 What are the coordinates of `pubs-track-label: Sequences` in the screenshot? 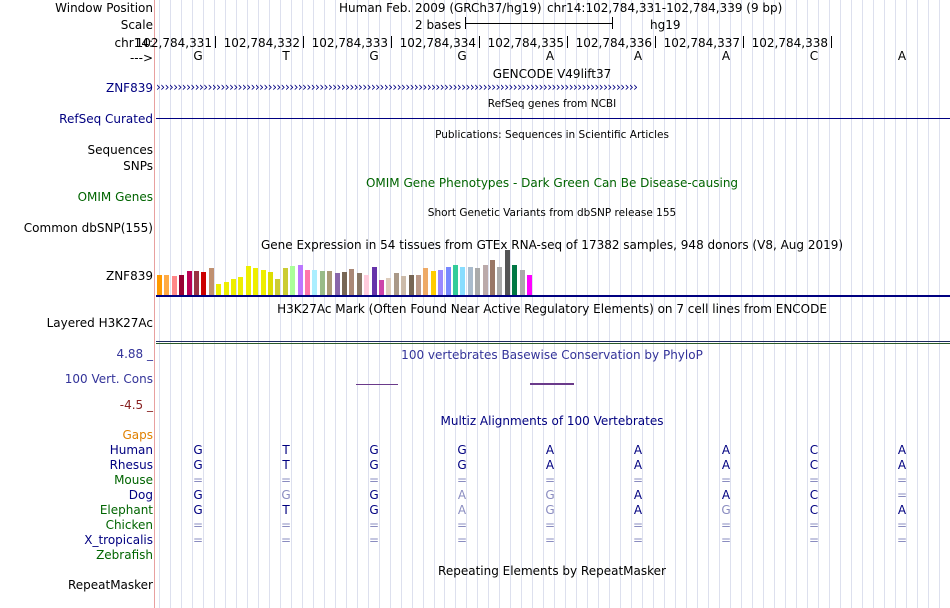 It's located at (120, 150).